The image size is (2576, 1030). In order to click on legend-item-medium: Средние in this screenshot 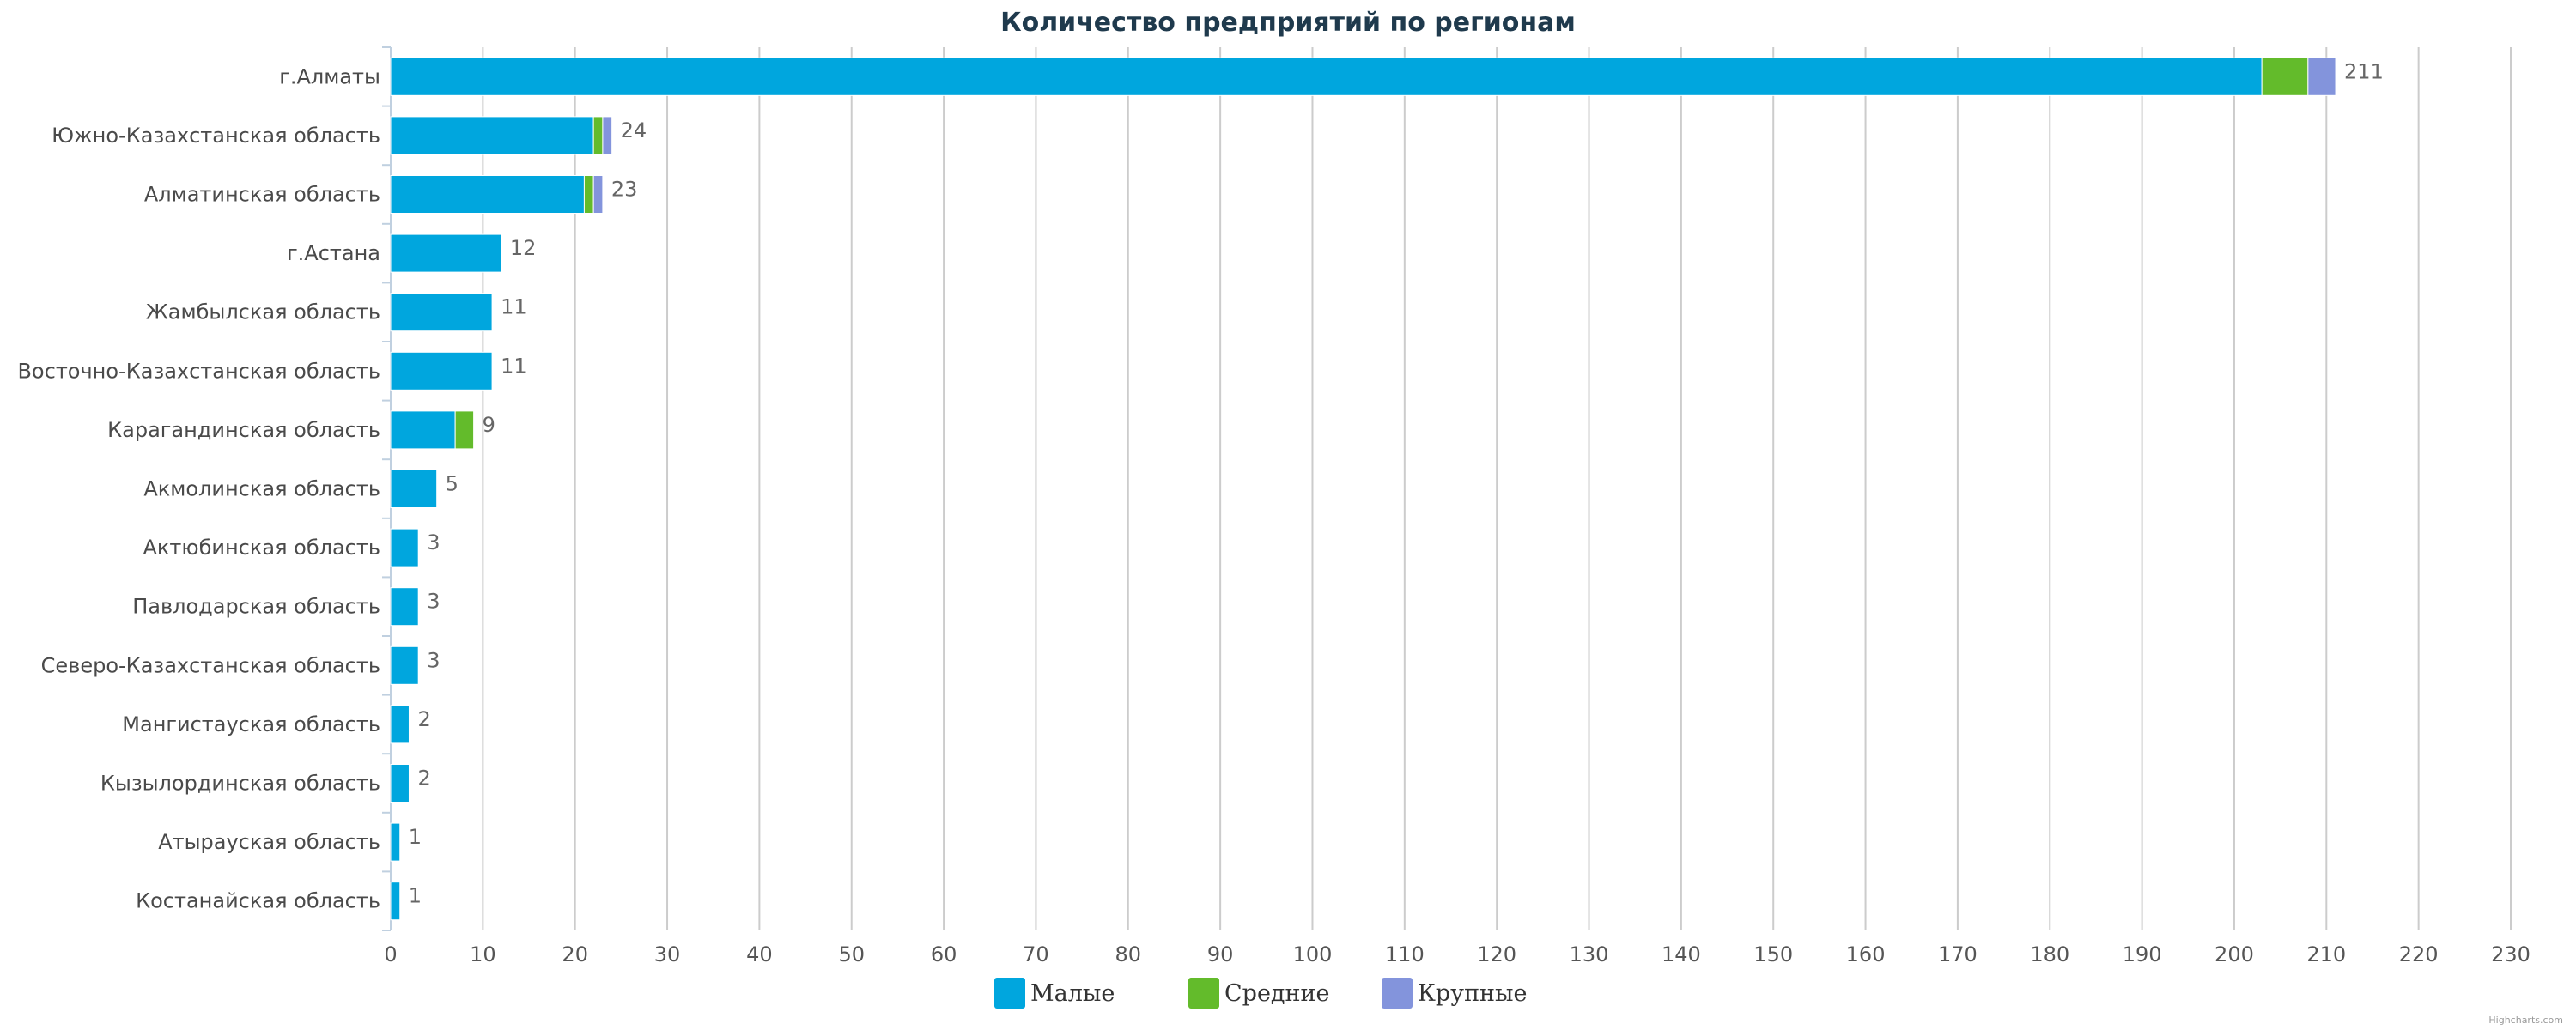, I will do `click(1259, 993)`.